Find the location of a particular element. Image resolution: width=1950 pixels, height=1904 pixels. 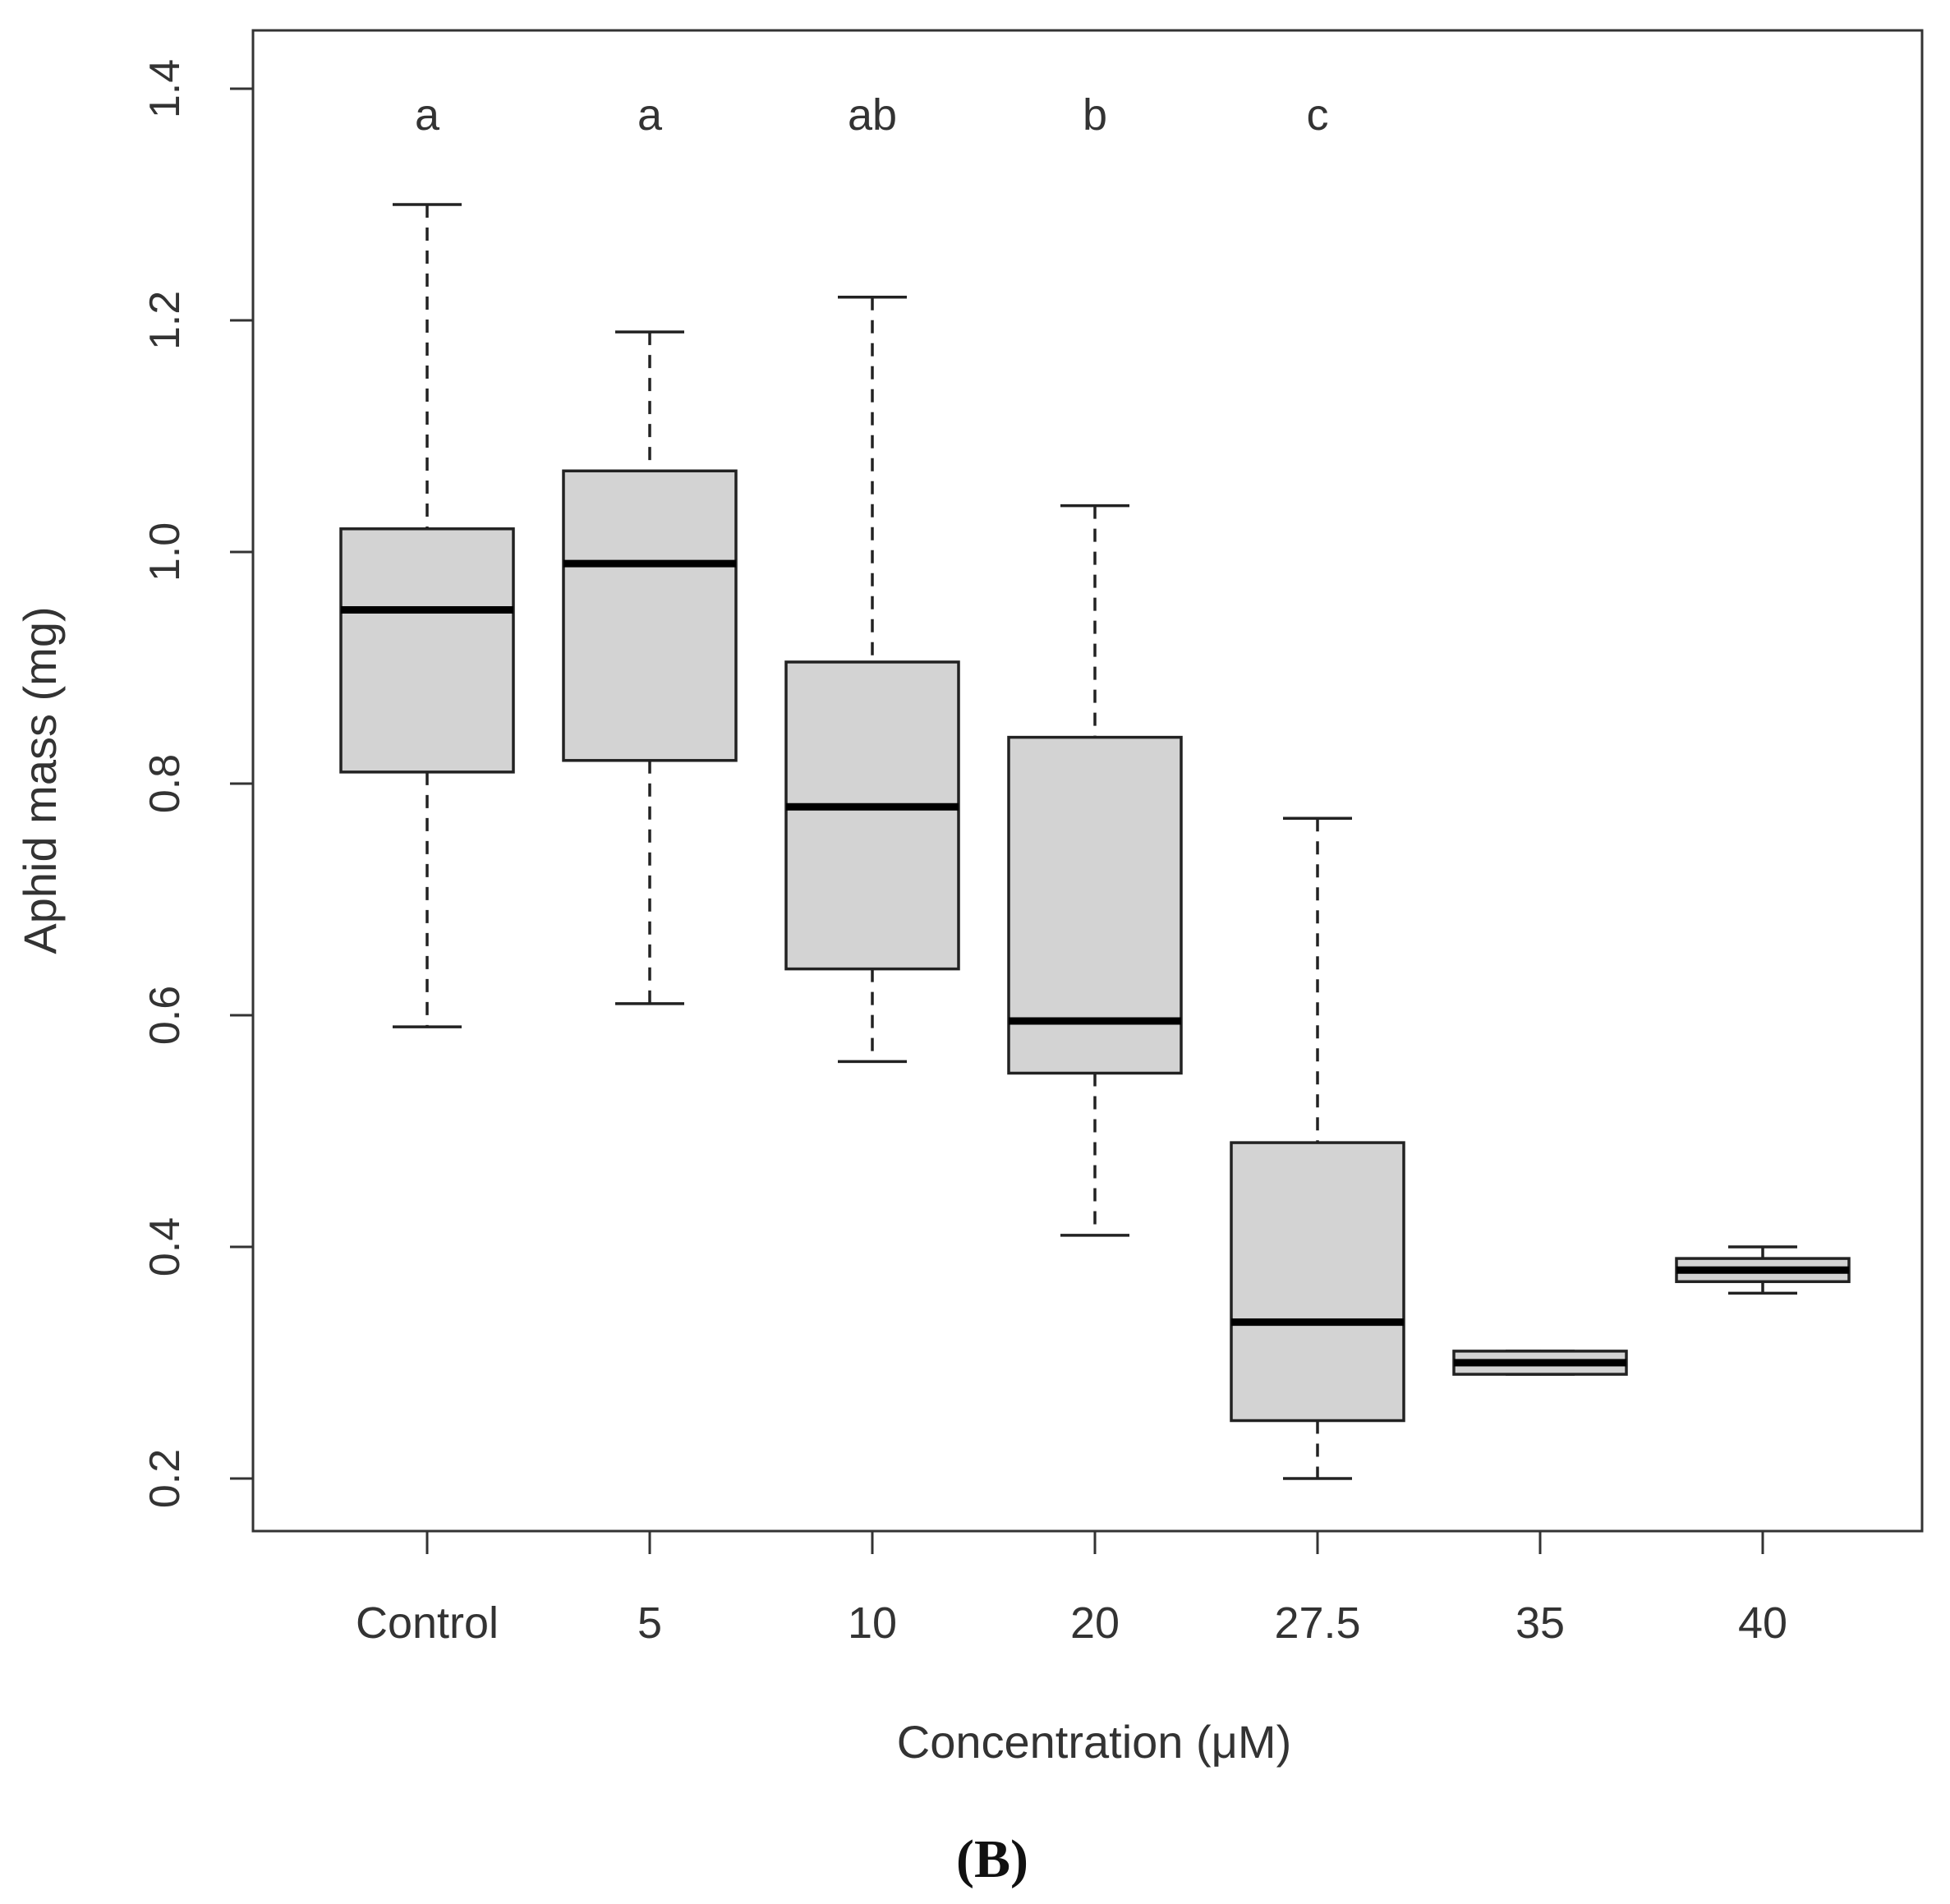

x-tick-label: 5 is located at coordinates (649, 1623).